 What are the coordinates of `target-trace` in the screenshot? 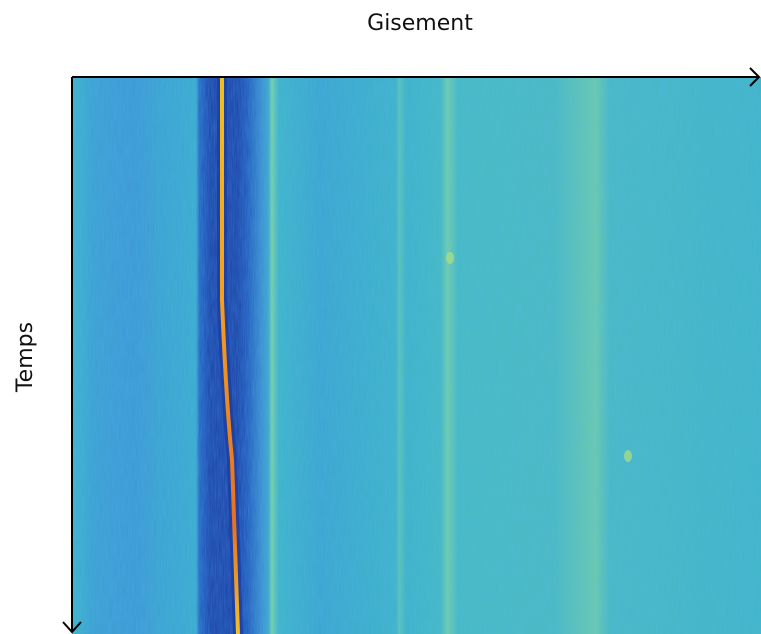 It's located at (230, 355).